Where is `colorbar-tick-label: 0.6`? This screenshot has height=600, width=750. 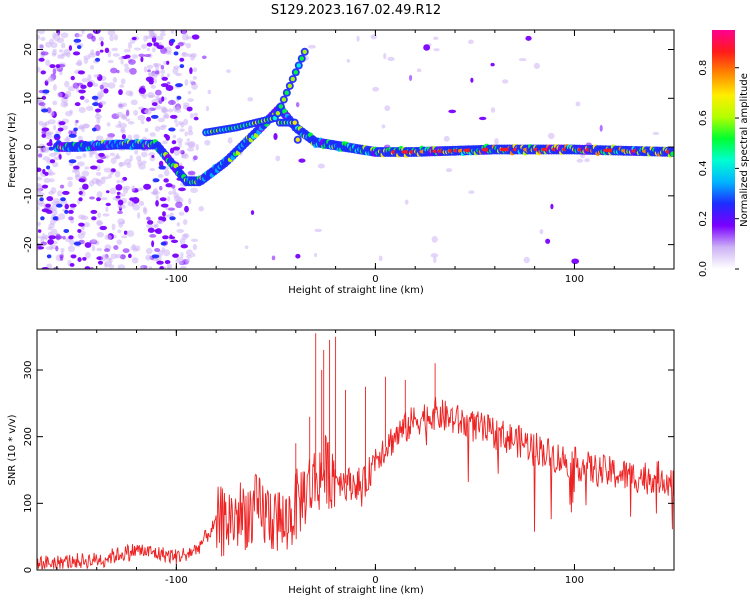
colorbar-tick-label: 0.6 is located at coordinates (703, 118).